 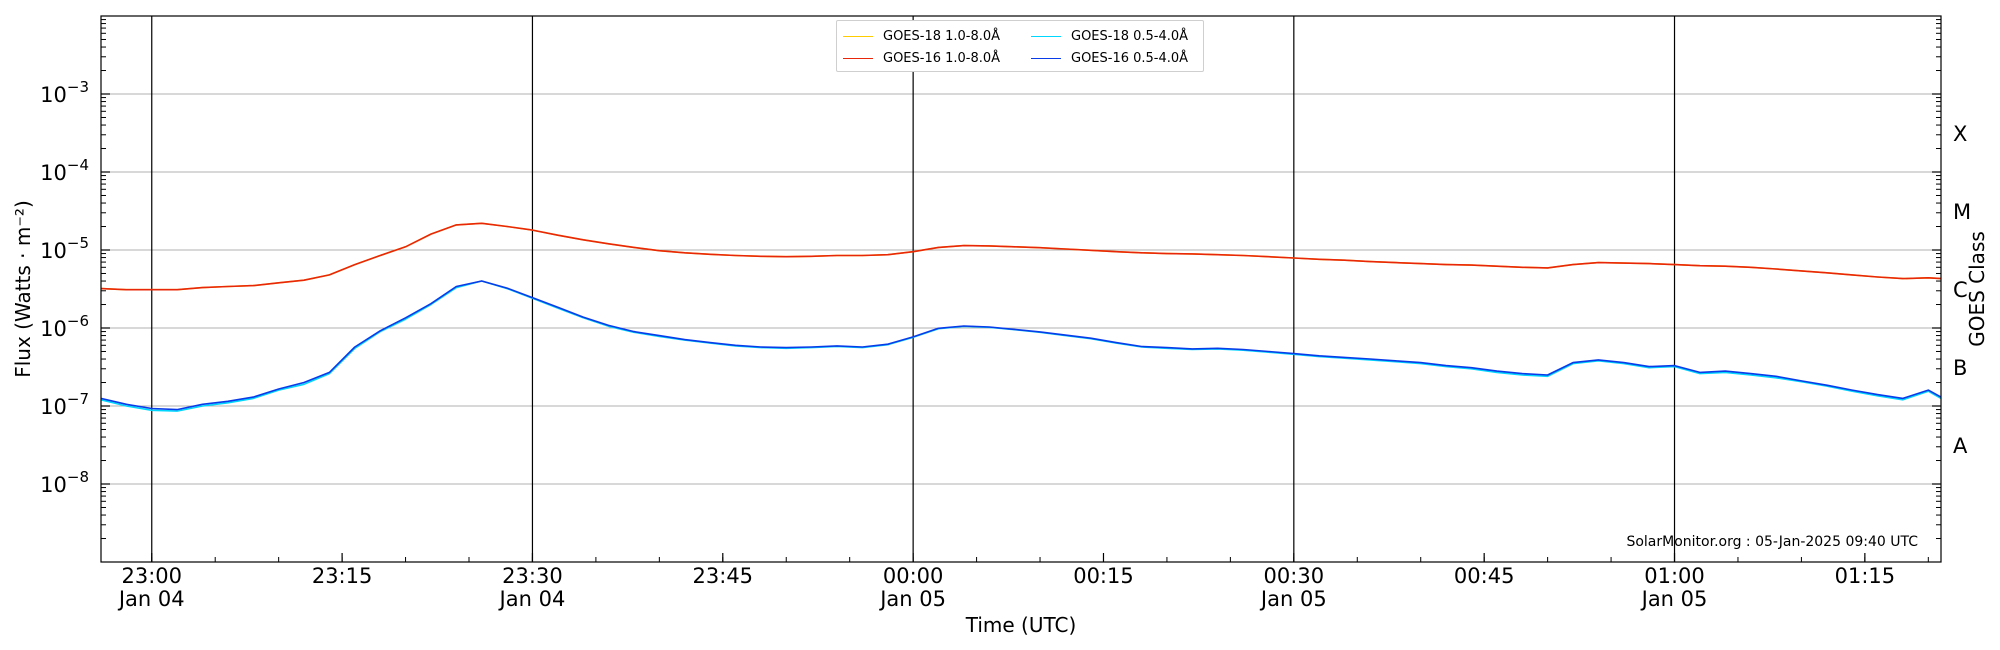 I want to click on legend-item-goes16-short: GOES-16 0.5-4.0Å, so click(x=1109, y=58).